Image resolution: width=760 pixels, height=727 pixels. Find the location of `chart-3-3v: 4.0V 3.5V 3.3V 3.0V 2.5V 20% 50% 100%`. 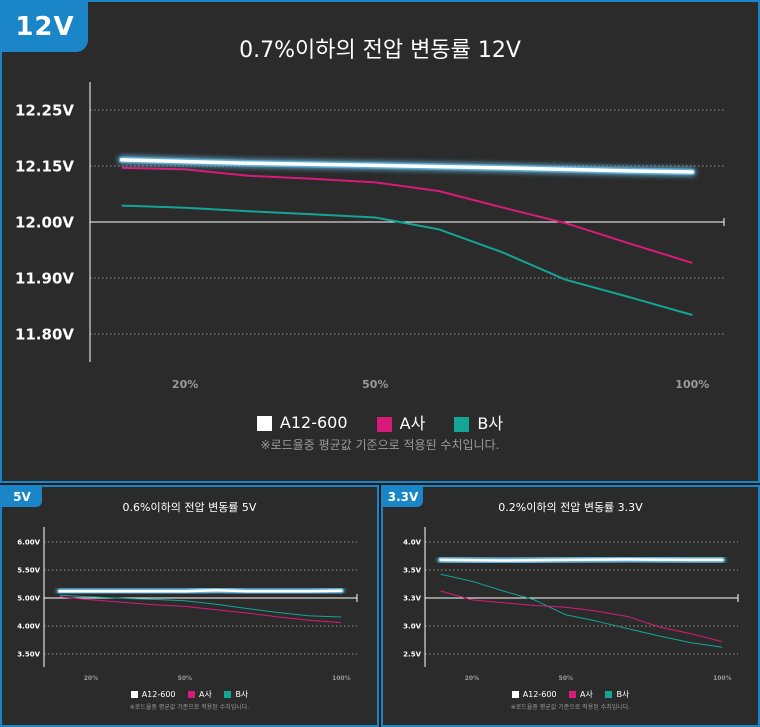

chart-3-3v: 4.0V 3.5V 3.3V 3.0V 2.5V 20% 50% 100% is located at coordinates (571, 604).